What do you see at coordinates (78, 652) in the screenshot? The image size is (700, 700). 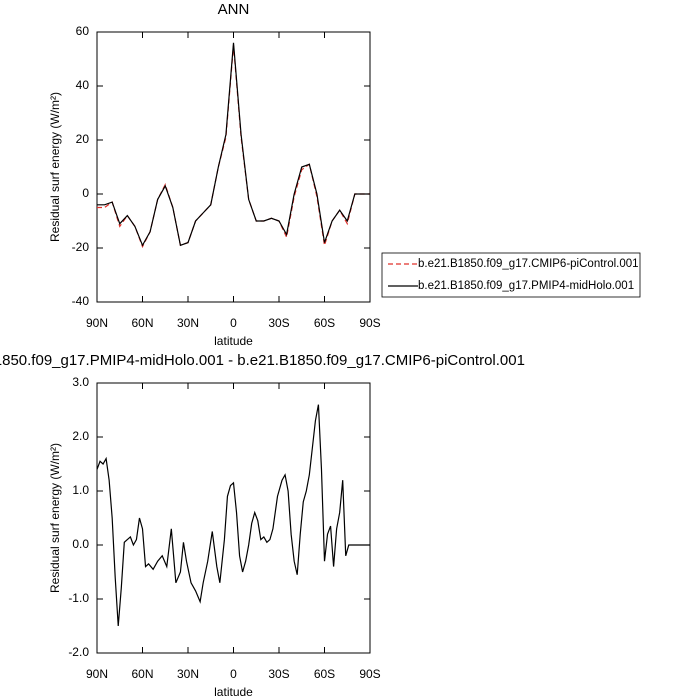 I see `y-tick-label: -2.0` at bounding box center [78, 652].